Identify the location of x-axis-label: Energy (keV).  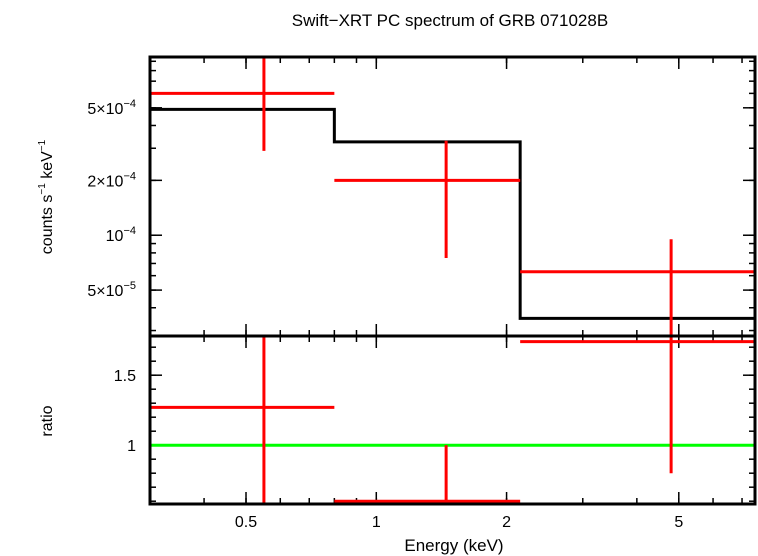
(453, 545).